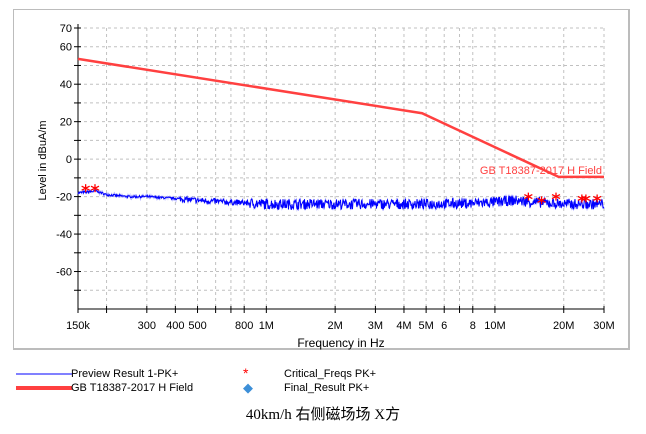 The height and width of the screenshot is (434, 646). Describe the element at coordinates (444, 326) in the screenshot. I see `x-tick-label: 6` at that location.